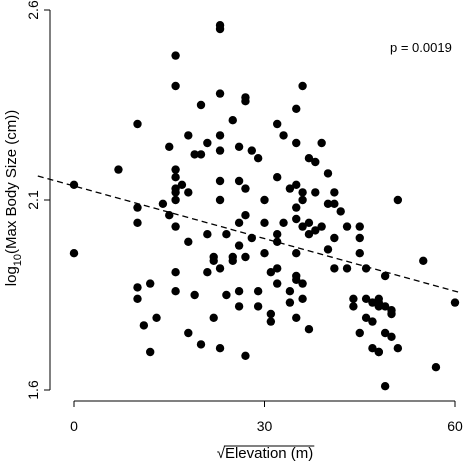 The image size is (474, 463). Describe the element at coordinates (74, 426) in the screenshot. I see `x-tick-label: 0` at that location.